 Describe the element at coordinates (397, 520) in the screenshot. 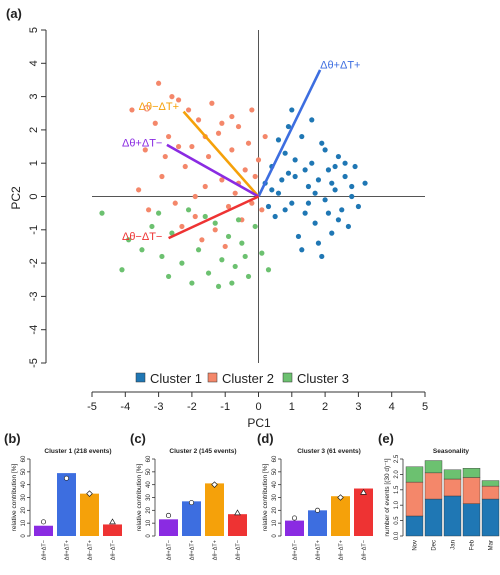

I see `y-tick-label: 0.5` at that location.